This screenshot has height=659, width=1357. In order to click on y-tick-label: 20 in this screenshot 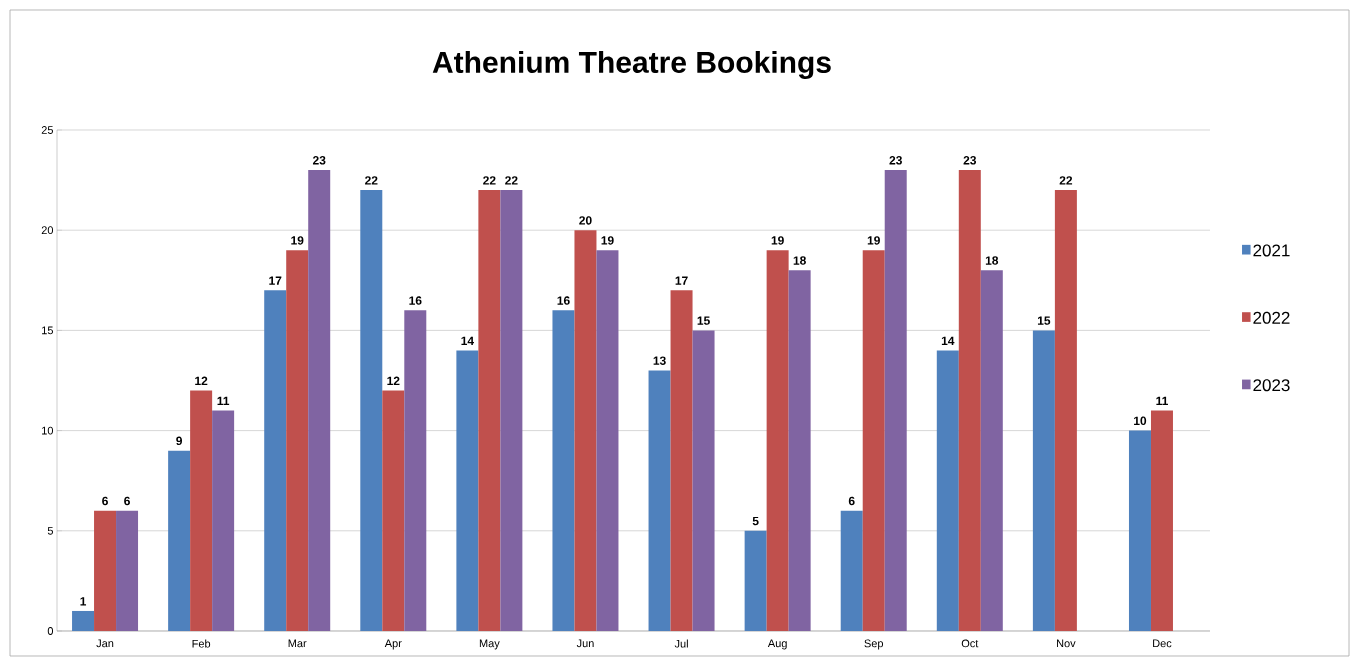, I will do `click(47, 230)`.